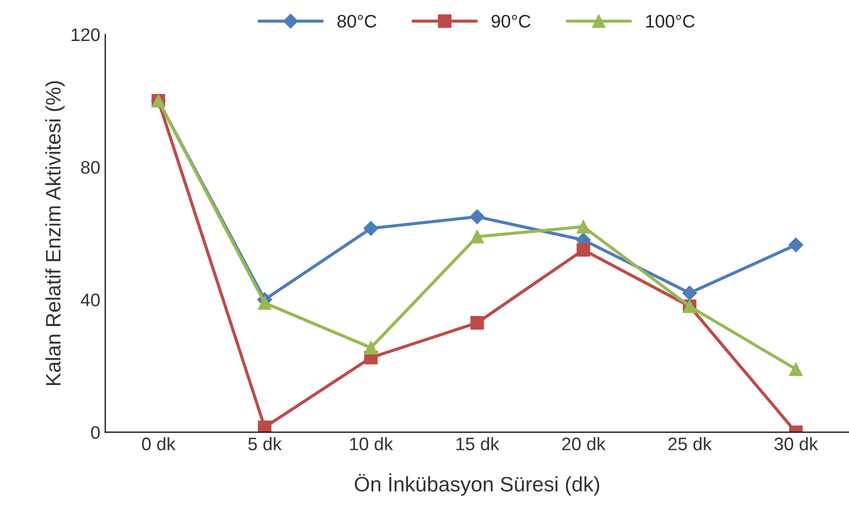 Image resolution: width=849 pixels, height=522 pixels. I want to click on legend-label: 100°C, so click(670, 21).